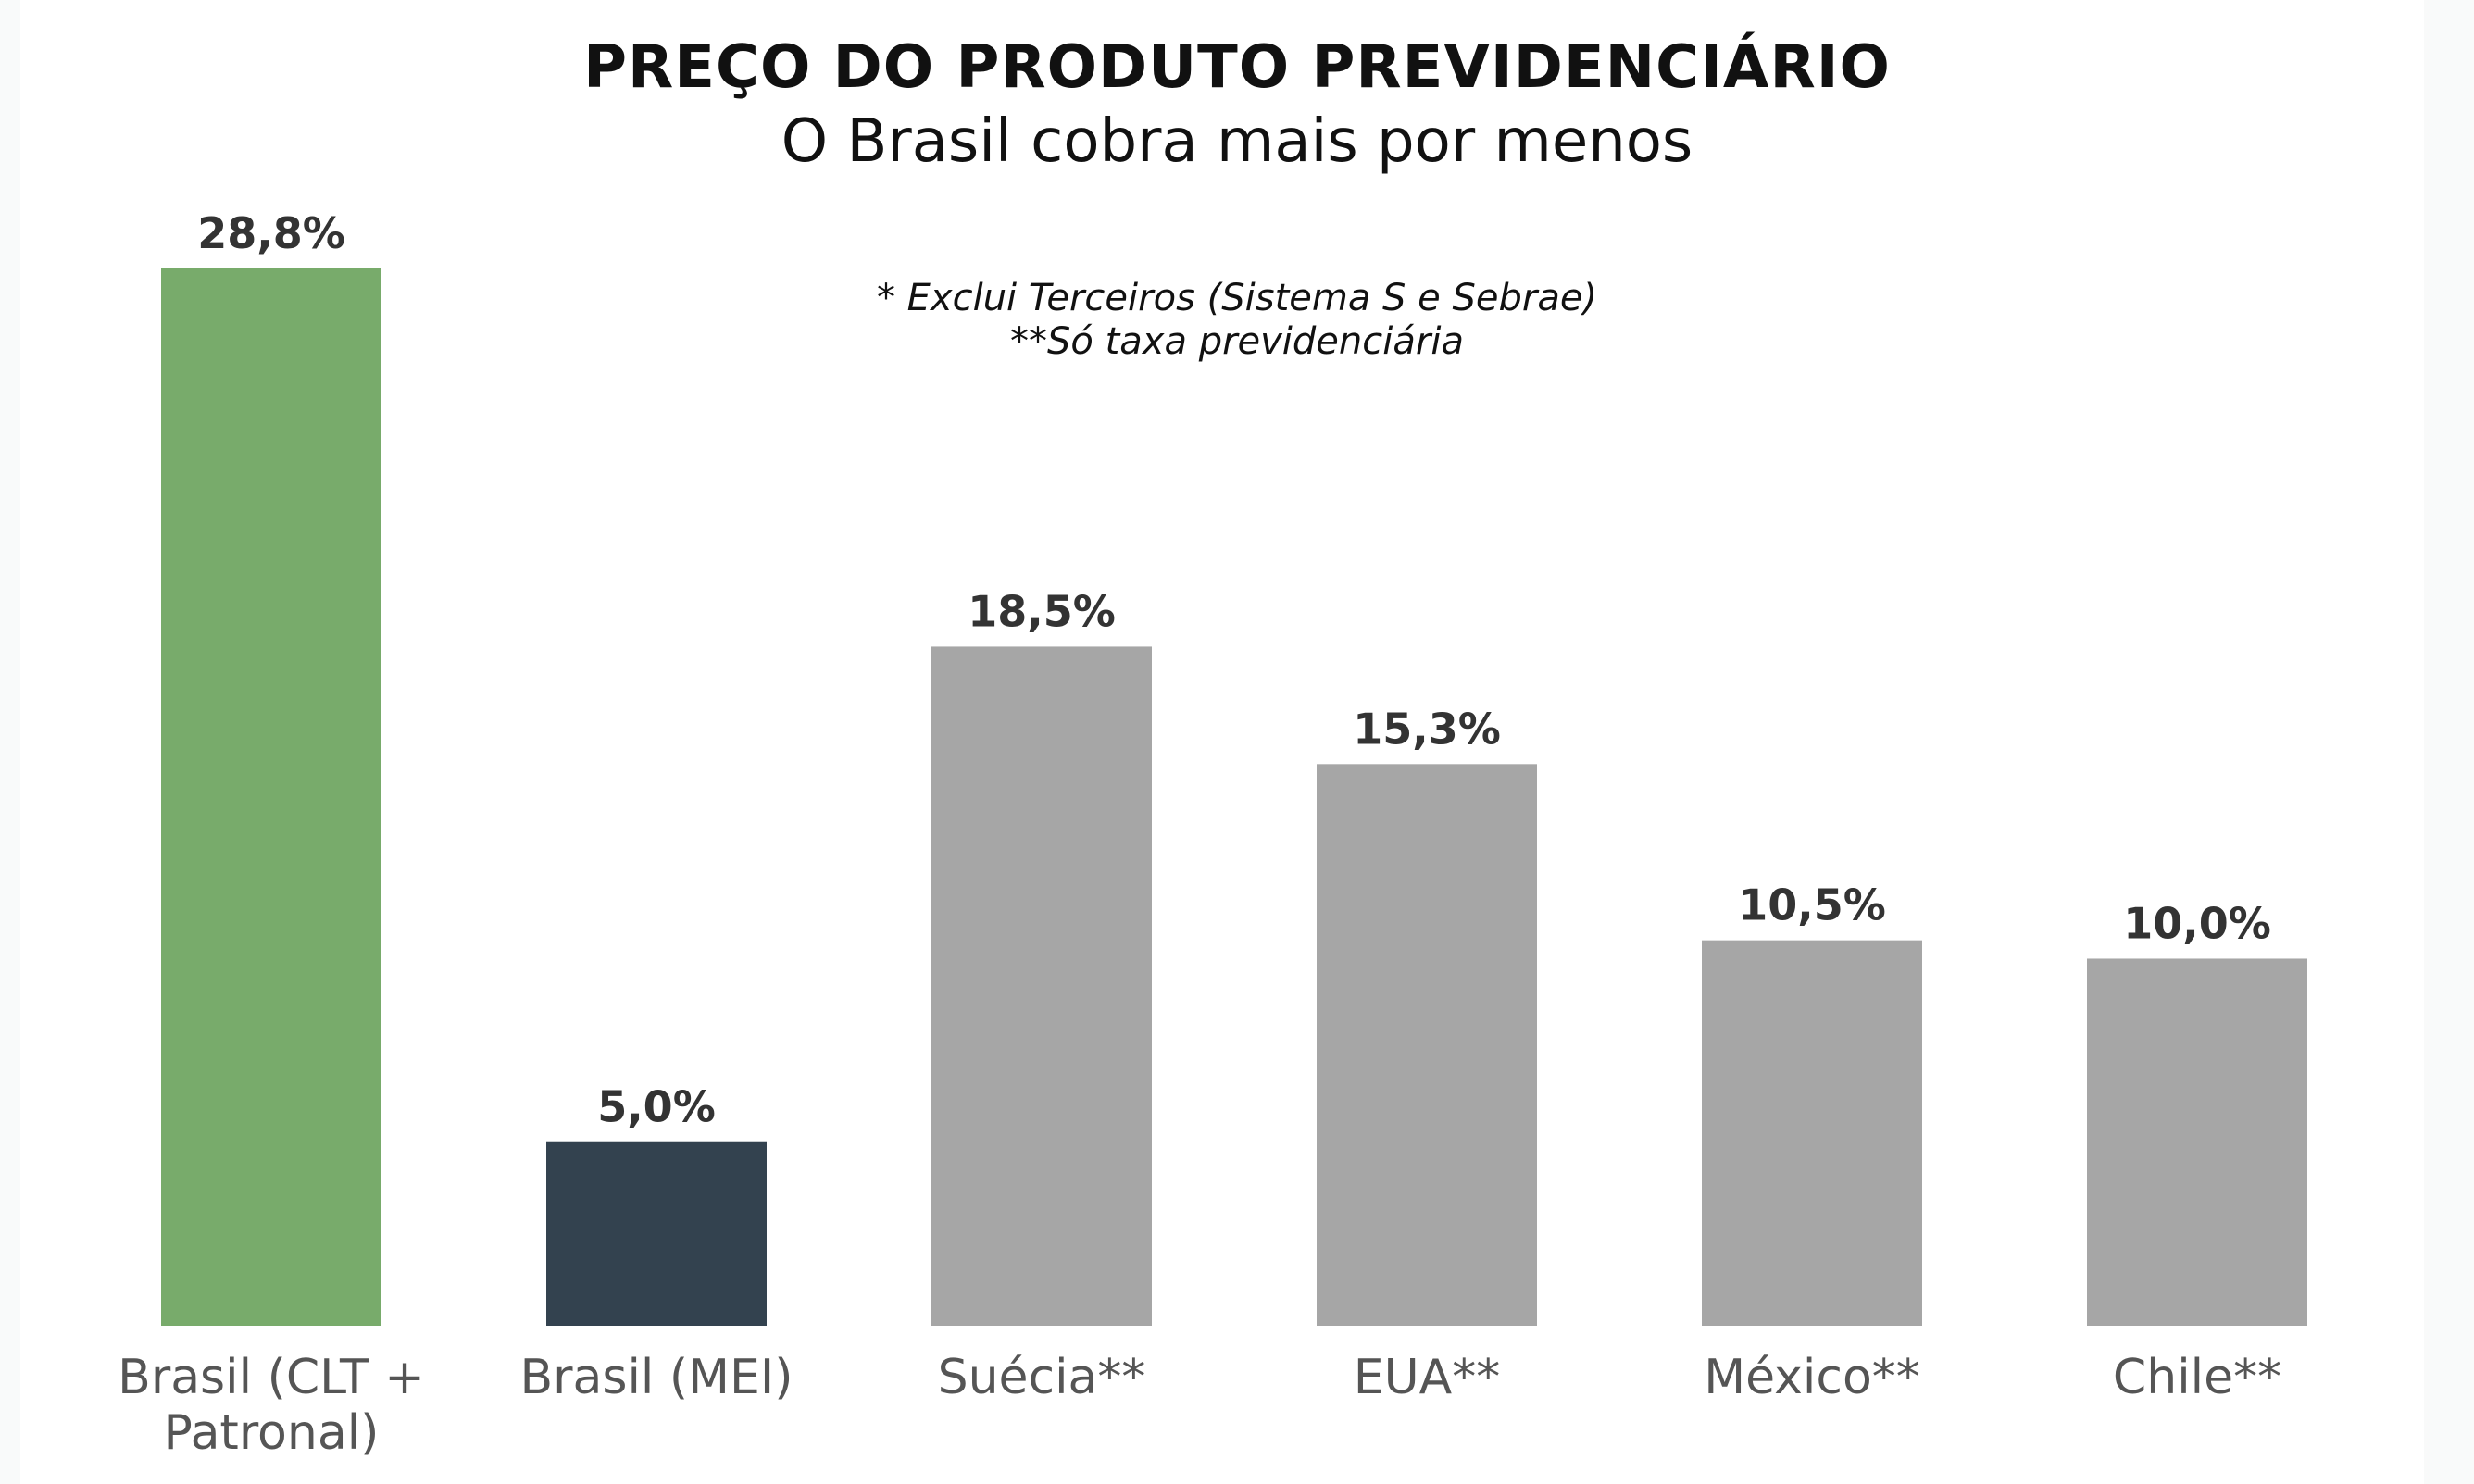  I want to click on value-label-0: 28,8%, so click(271, 233).